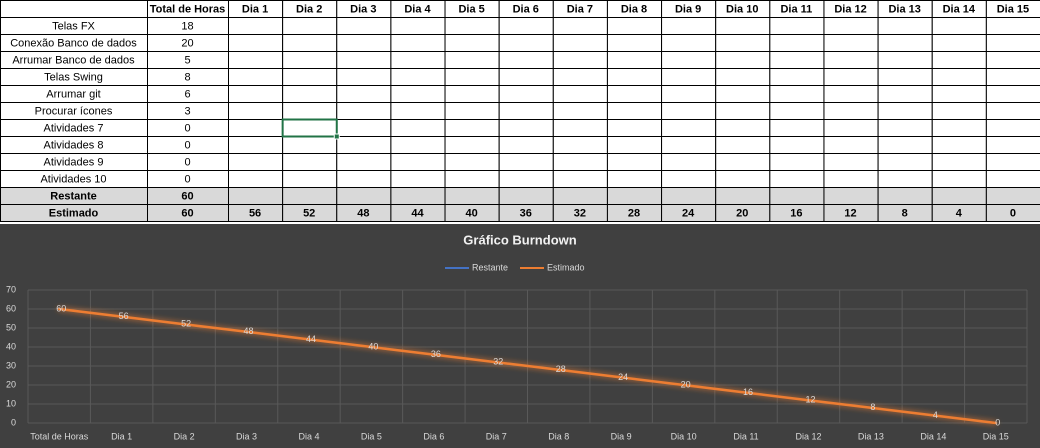 Image resolution: width=1040 pixels, height=448 pixels. Describe the element at coordinates (561, 369) in the screenshot. I see `data-label: 28` at that location.